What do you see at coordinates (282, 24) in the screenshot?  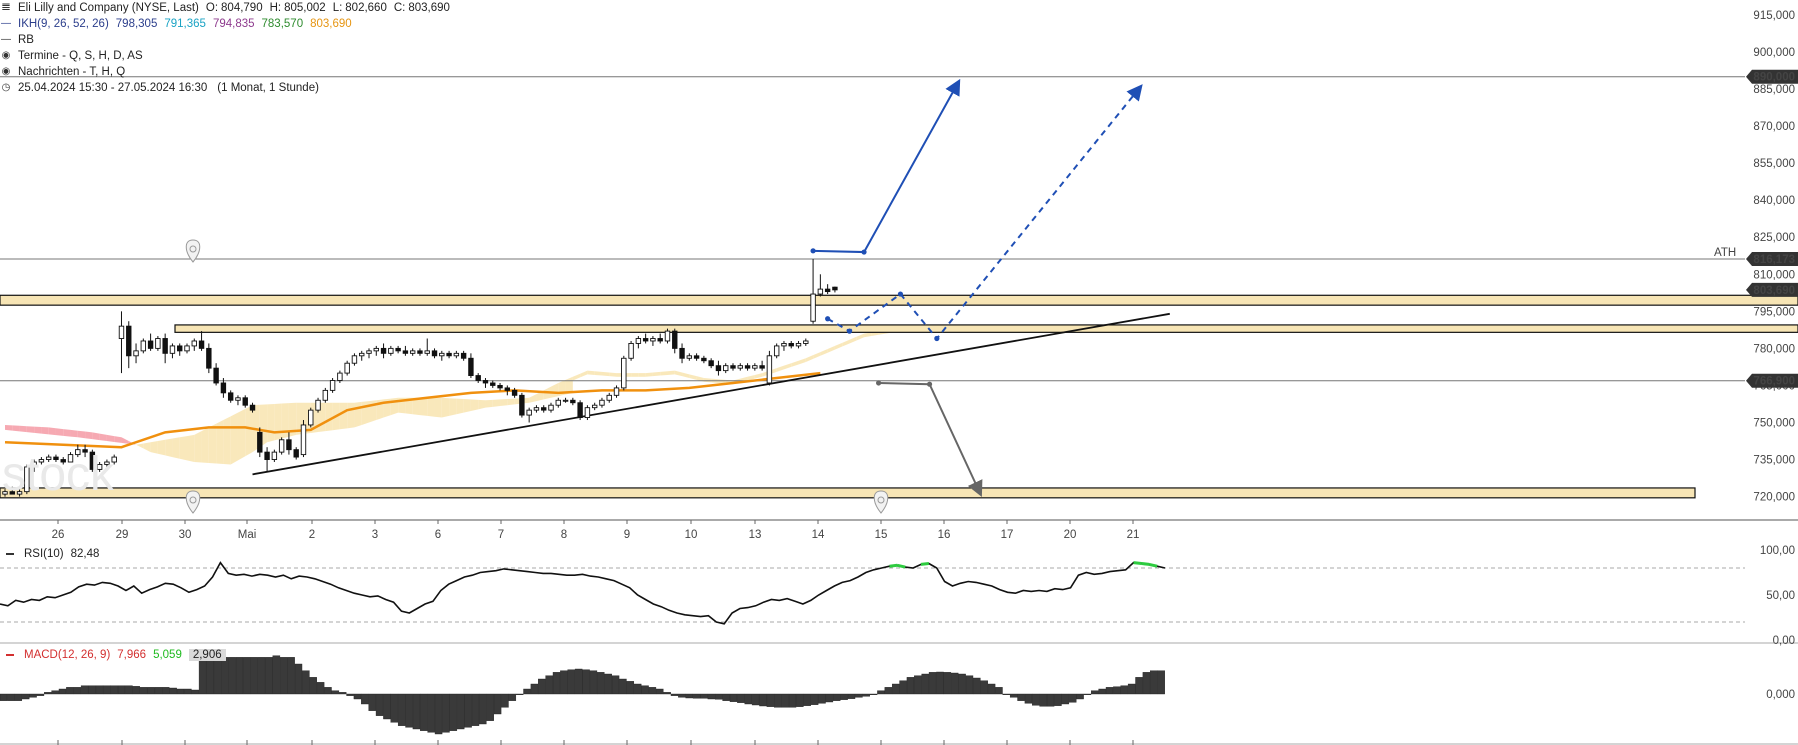 I see `ikh-value-4: 783,570` at bounding box center [282, 24].